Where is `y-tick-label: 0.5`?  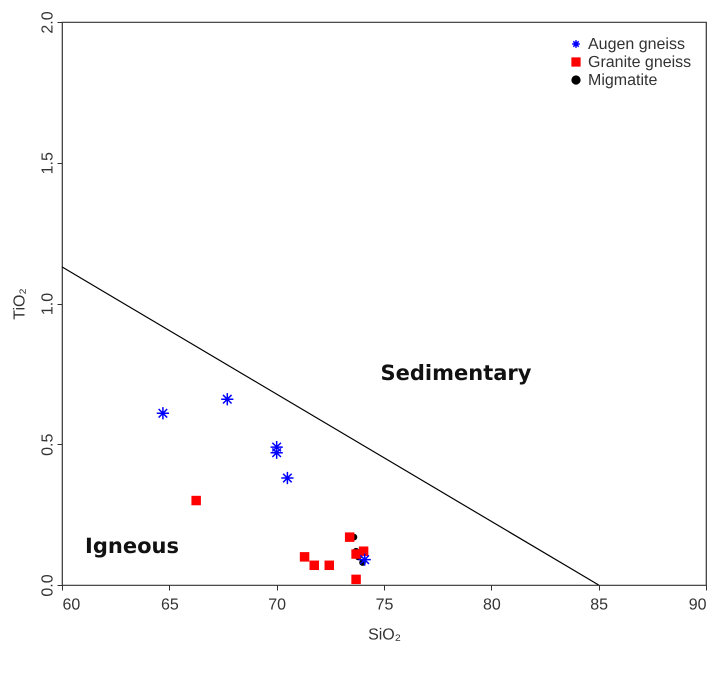
y-tick-label: 0.5 is located at coordinates (48, 445).